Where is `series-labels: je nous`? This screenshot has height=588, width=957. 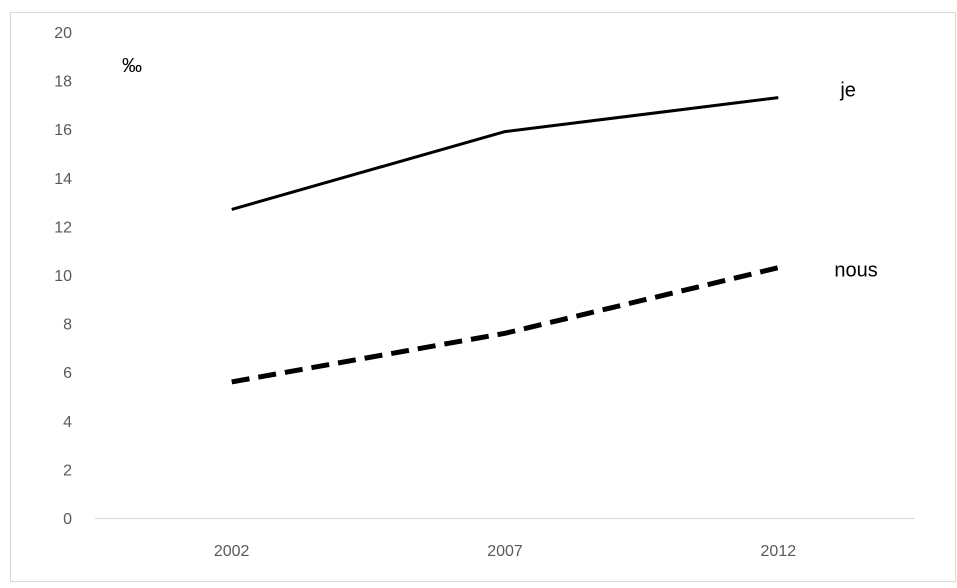
series-labels: je nous is located at coordinates (855, 181).